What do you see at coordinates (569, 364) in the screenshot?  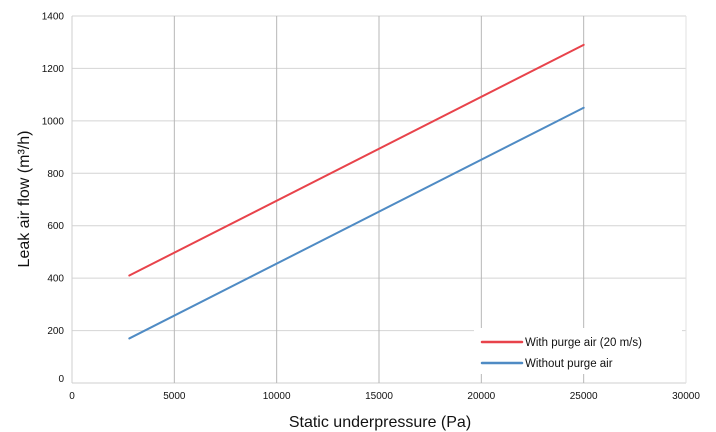 I see `legend-label: Without purge air` at bounding box center [569, 364].